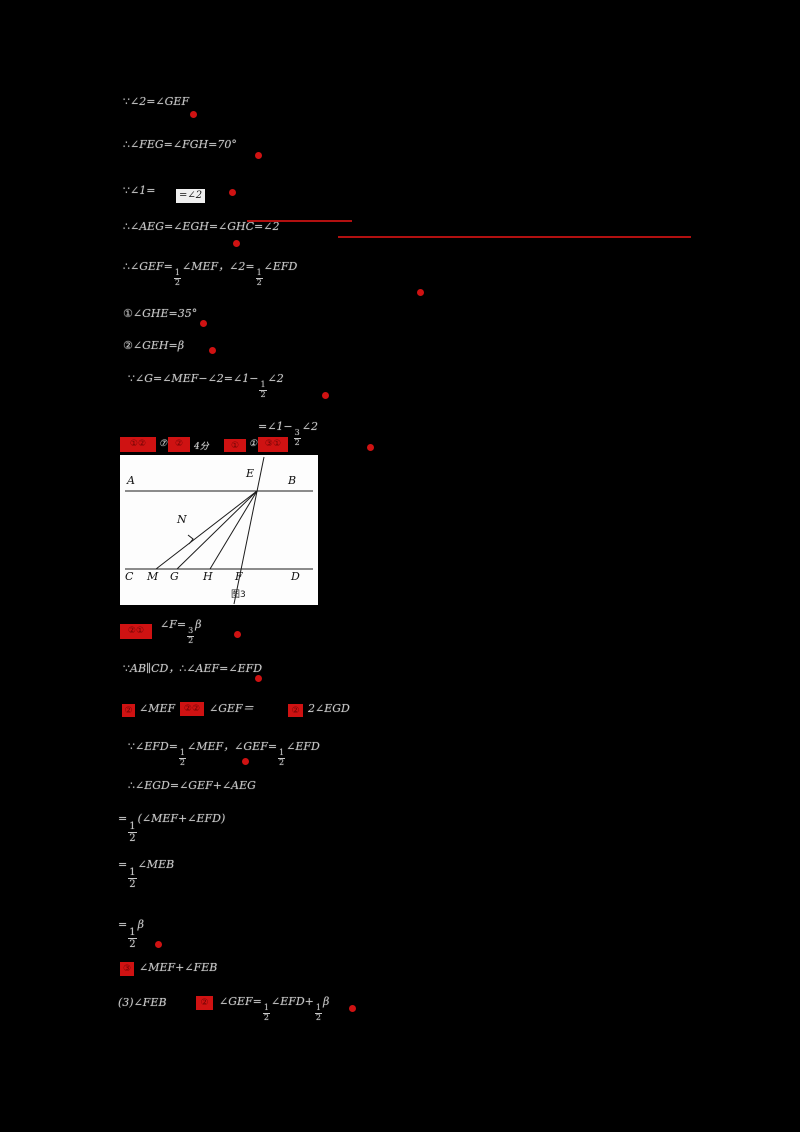  Describe the element at coordinates (156, 864) in the screenshot. I see `math-line-17b: ∠MEB` at that location.